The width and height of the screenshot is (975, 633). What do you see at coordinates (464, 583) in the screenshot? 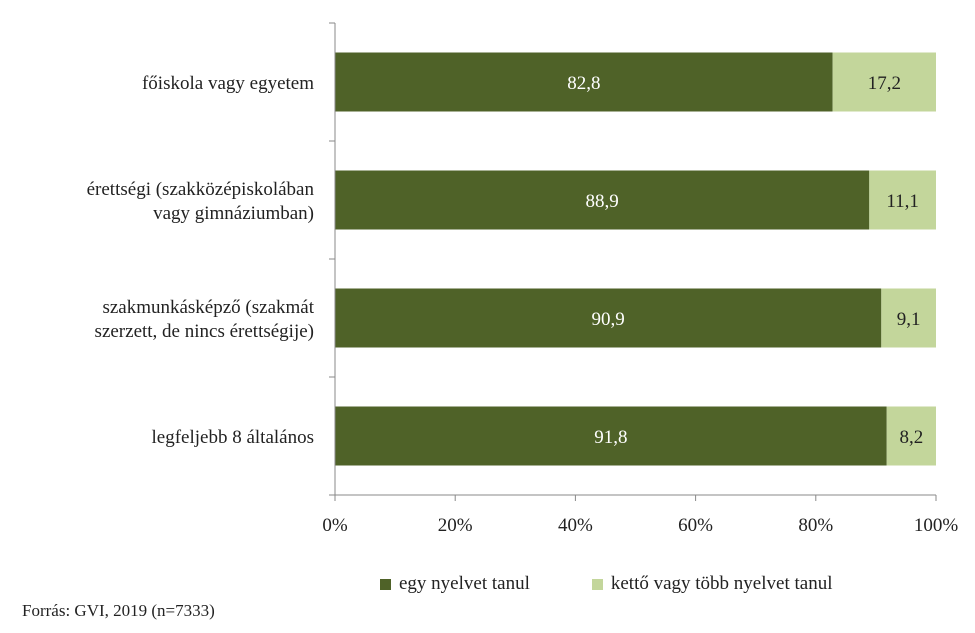
I see `legend-label-series-1: egy nyelvet tanul` at bounding box center [464, 583].